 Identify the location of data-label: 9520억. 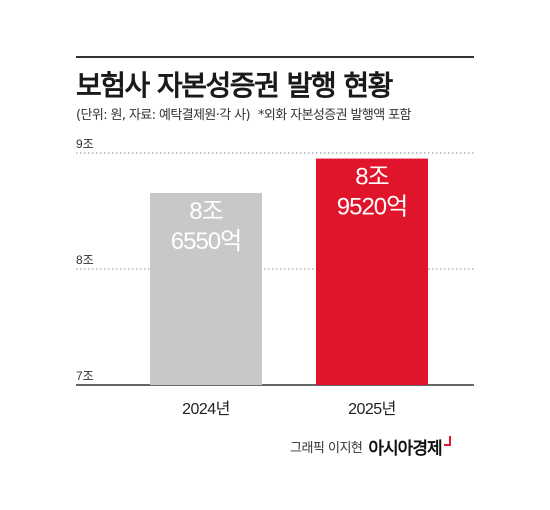
(372, 207).